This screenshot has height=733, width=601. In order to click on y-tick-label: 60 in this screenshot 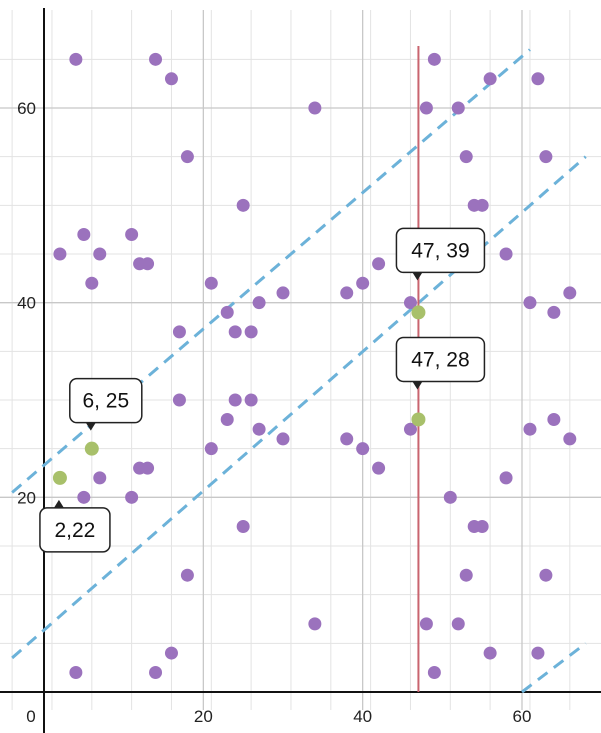, I will do `click(26, 108)`.